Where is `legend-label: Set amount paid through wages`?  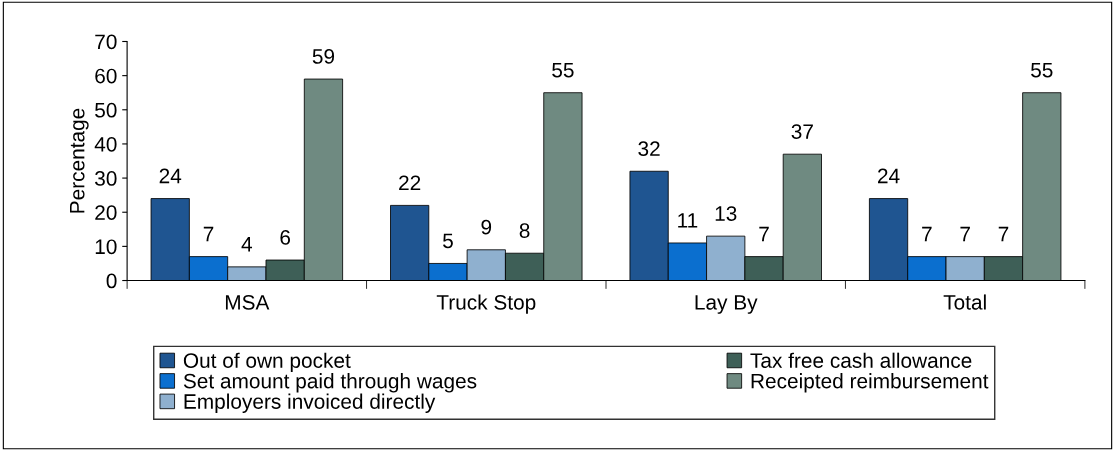 legend-label: Set amount paid through wages is located at coordinates (330, 383).